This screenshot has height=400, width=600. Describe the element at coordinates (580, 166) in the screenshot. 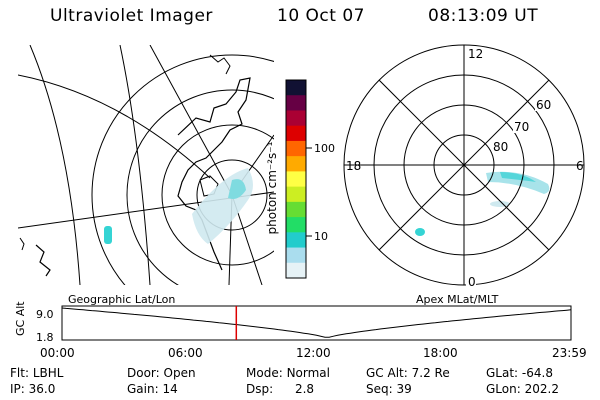

I see `mlt-label-6: 6` at that location.